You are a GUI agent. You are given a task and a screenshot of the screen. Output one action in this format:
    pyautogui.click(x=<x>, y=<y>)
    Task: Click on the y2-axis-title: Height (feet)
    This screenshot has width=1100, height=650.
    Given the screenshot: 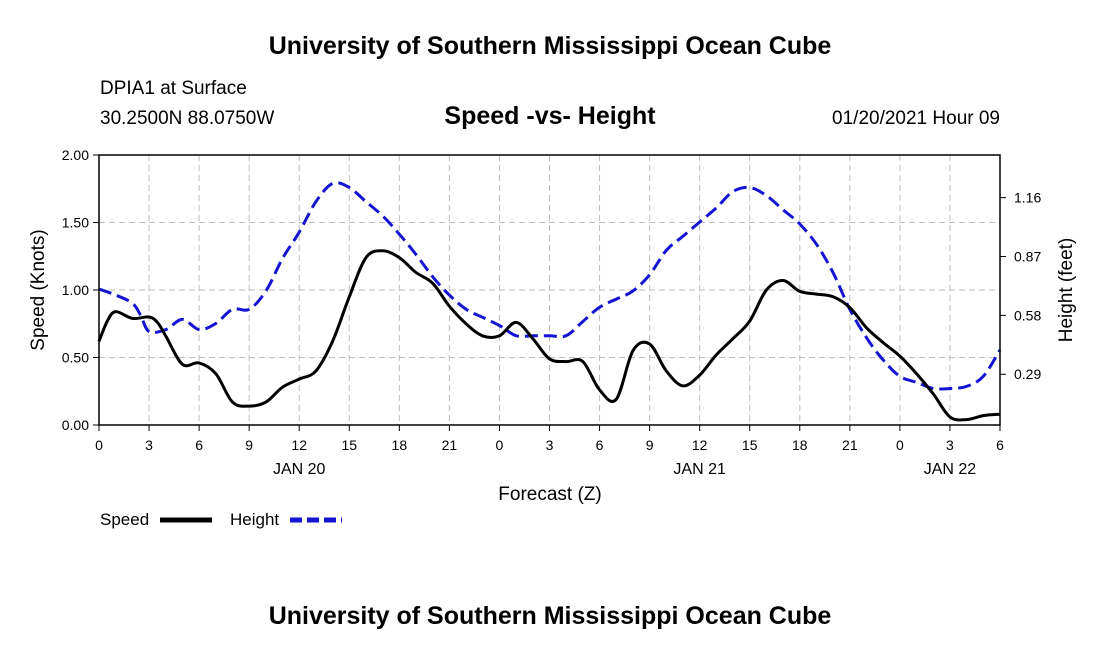 What is the action you would take?
    pyautogui.click(x=1066, y=290)
    